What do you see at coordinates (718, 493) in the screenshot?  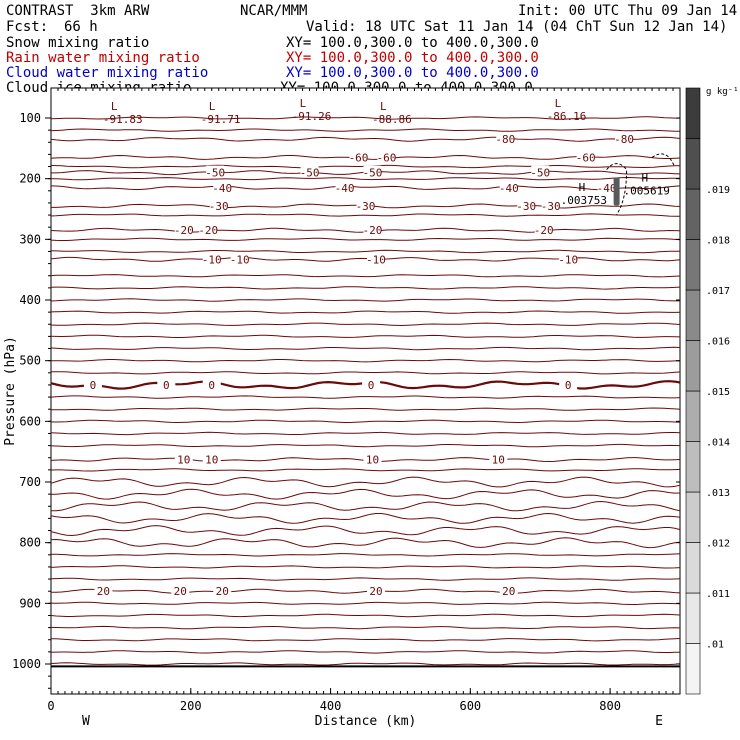 I see `colorbar-tick-label: .013` at bounding box center [718, 493].